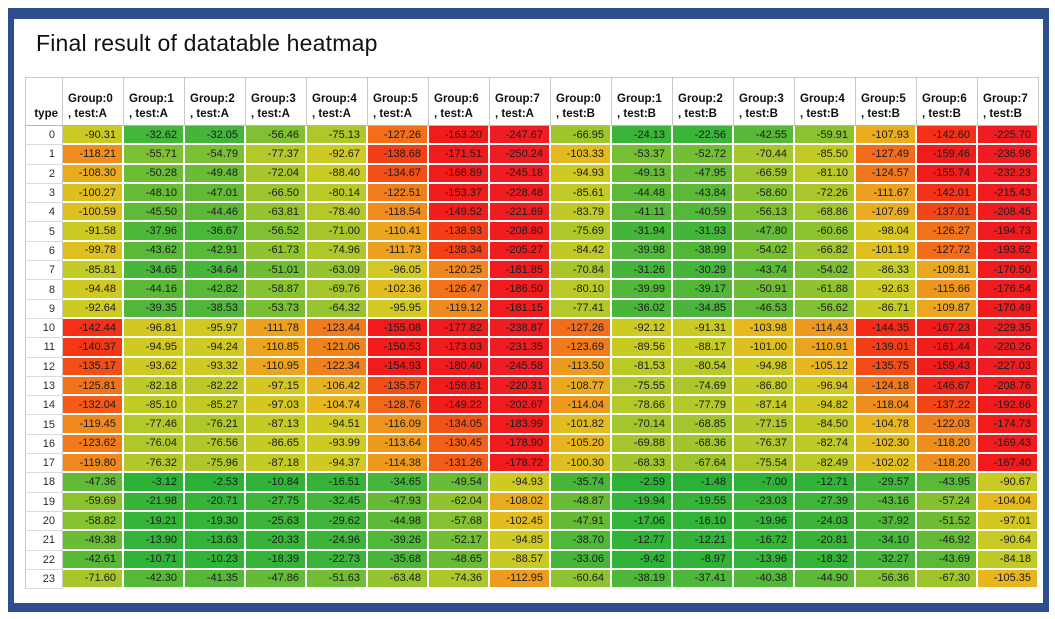  What do you see at coordinates (581, 101) in the screenshot?
I see `column-header-8: Group:0 , test:B` at bounding box center [581, 101].